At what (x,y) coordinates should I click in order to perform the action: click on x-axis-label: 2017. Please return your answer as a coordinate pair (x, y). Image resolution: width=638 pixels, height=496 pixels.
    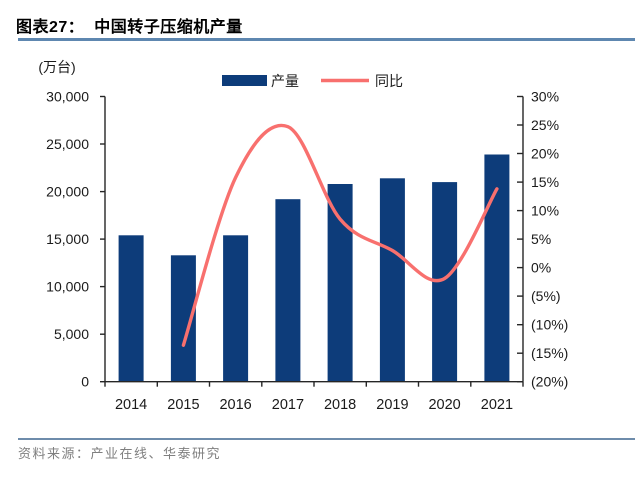
    Looking at the image, I should click on (288, 405).